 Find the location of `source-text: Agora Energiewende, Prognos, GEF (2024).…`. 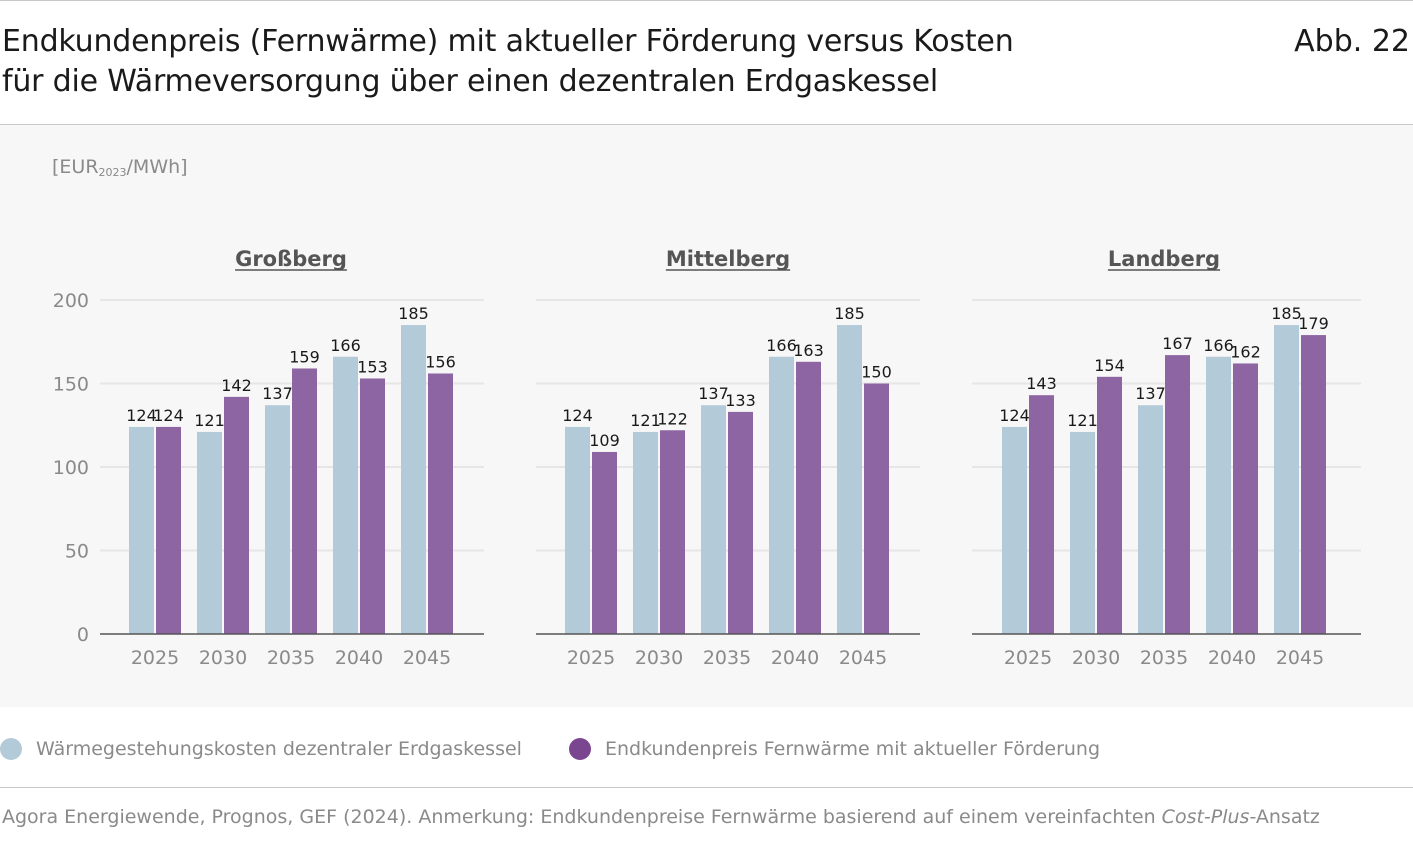

source-text: Agora Energiewende, Prognos, GEF (2024).… is located at coordinates (582, 817).